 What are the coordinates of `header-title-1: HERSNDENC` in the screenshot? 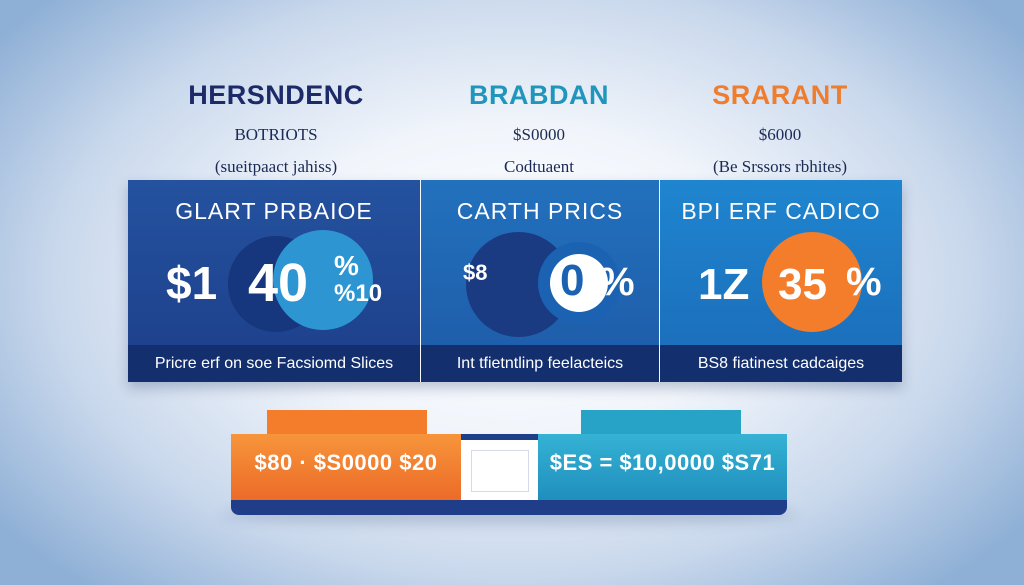 It's located at (276, 95).